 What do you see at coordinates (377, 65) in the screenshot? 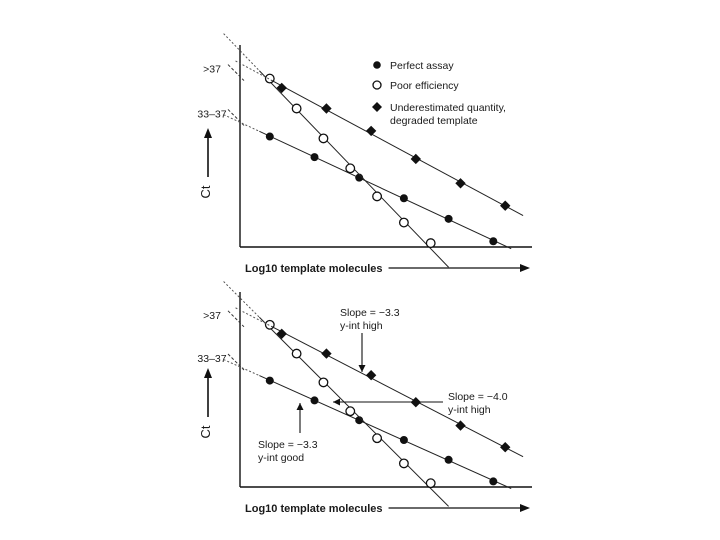
I see `legend-filled-circle-icon` at bounding box center [377, 65].